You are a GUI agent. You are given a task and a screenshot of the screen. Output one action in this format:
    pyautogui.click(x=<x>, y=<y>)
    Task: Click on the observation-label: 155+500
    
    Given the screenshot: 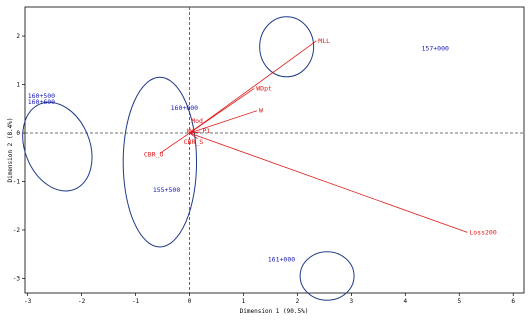 What is the action you would take?
    pyautogui.click(x=166, y=190)
    